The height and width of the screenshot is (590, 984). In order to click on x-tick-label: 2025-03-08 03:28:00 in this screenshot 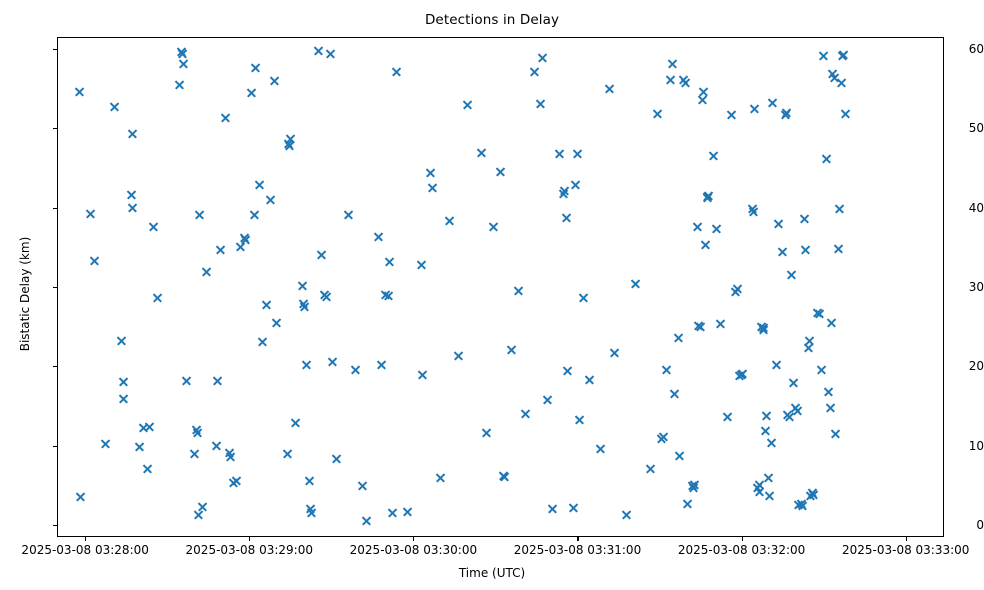, I will do `click(85, 550)`.